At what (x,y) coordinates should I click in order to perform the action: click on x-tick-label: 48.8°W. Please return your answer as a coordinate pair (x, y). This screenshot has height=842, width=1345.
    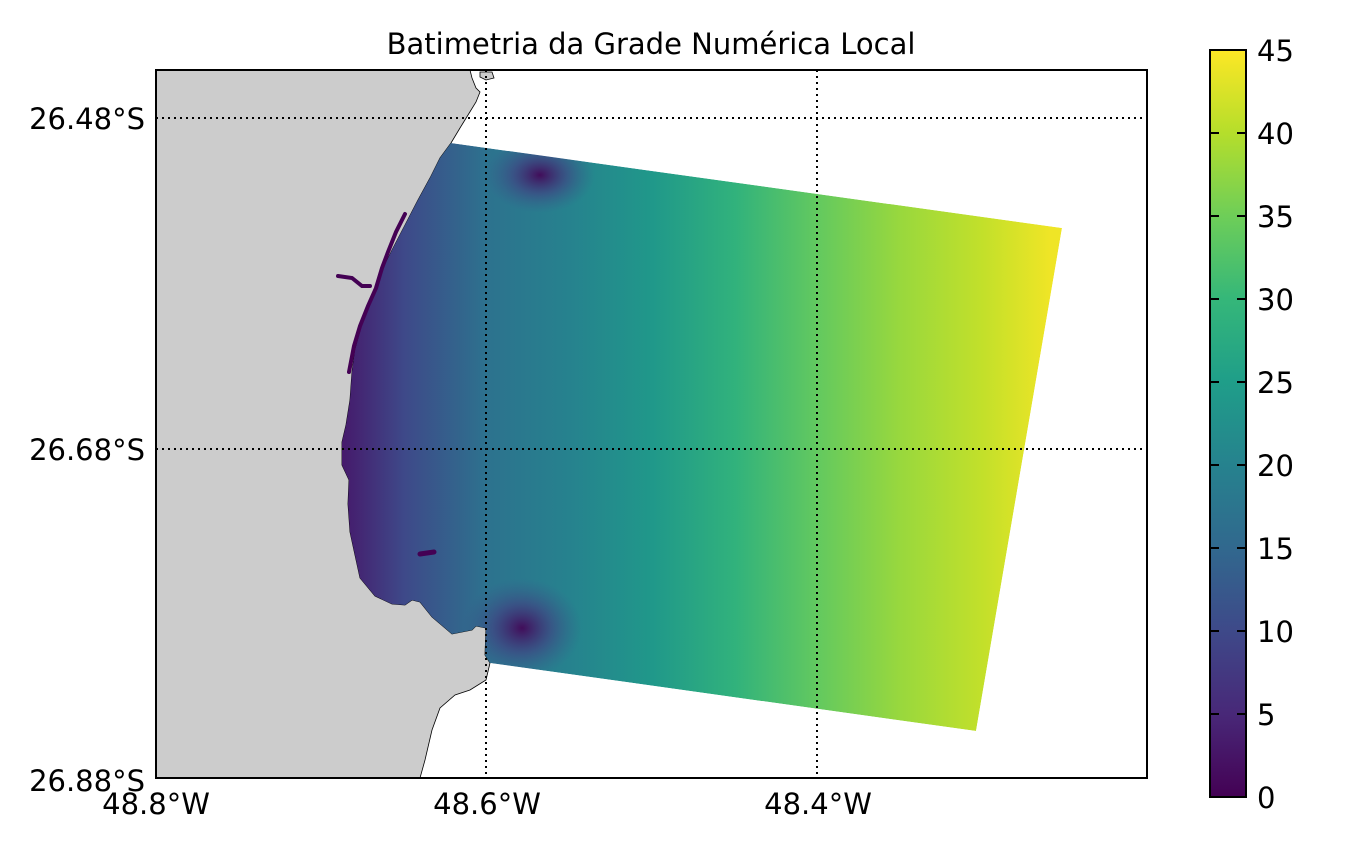
    Looking at the image, I should click on (156, 804).